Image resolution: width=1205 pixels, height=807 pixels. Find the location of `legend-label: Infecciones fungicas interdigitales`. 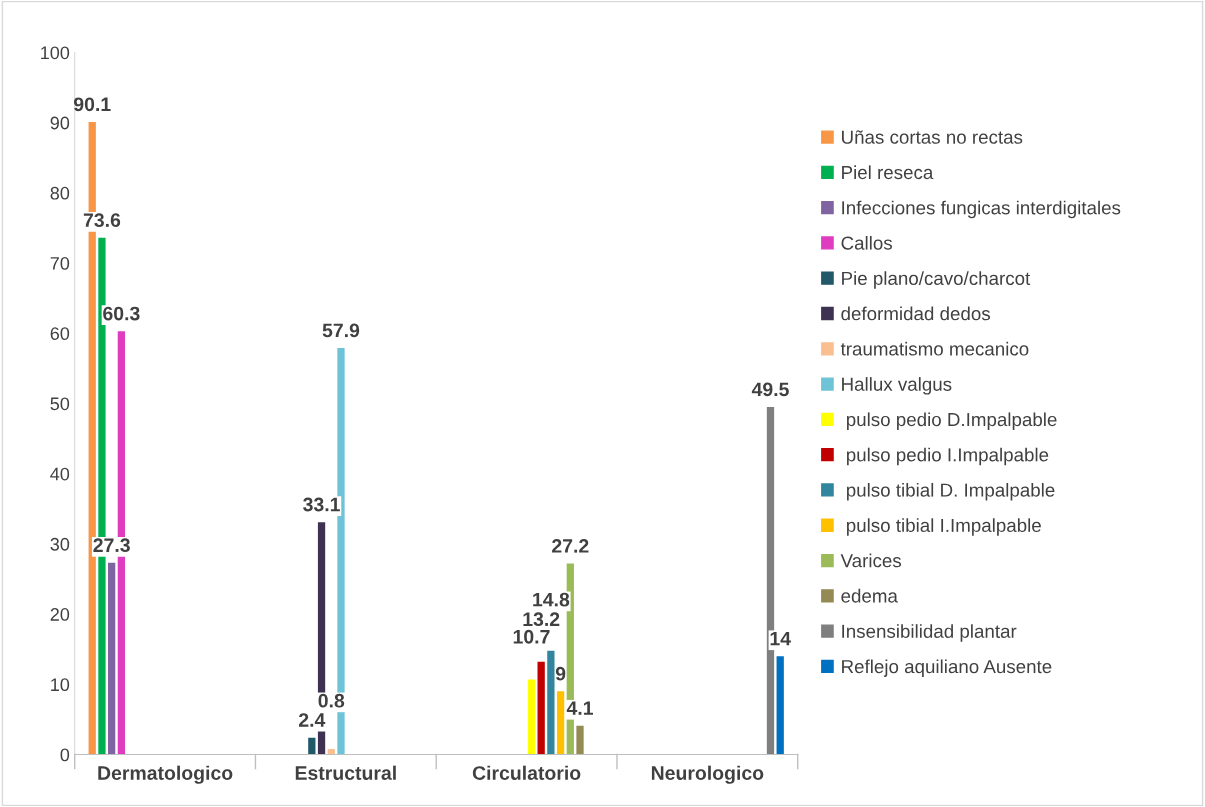

legend-label: Infecciones fungicas interdigitales is located at coordinates (981, 209).